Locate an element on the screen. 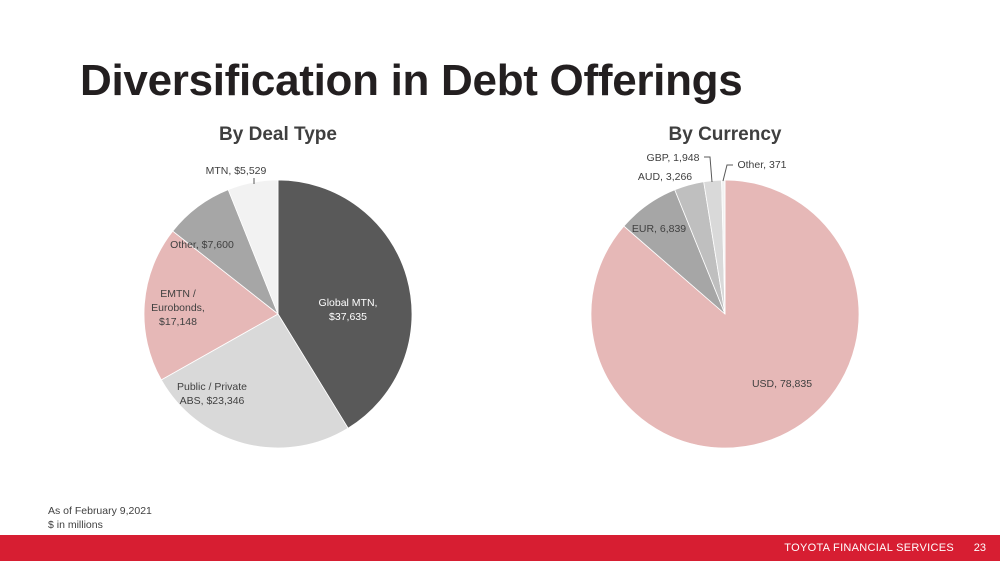 This screenshot has width=1000, height=561. slice-label-usd: USD, 78,835 is located at coordinates (782, 384).